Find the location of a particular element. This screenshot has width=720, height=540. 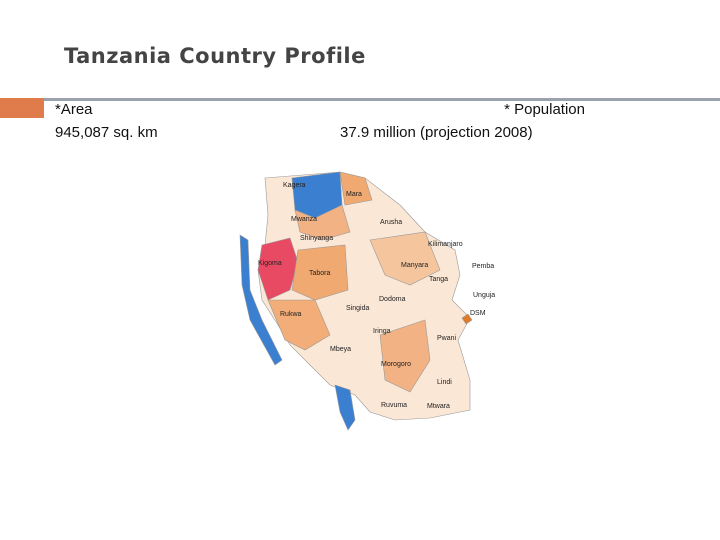

region-label: Kagera is located at coordinates (294, 185).